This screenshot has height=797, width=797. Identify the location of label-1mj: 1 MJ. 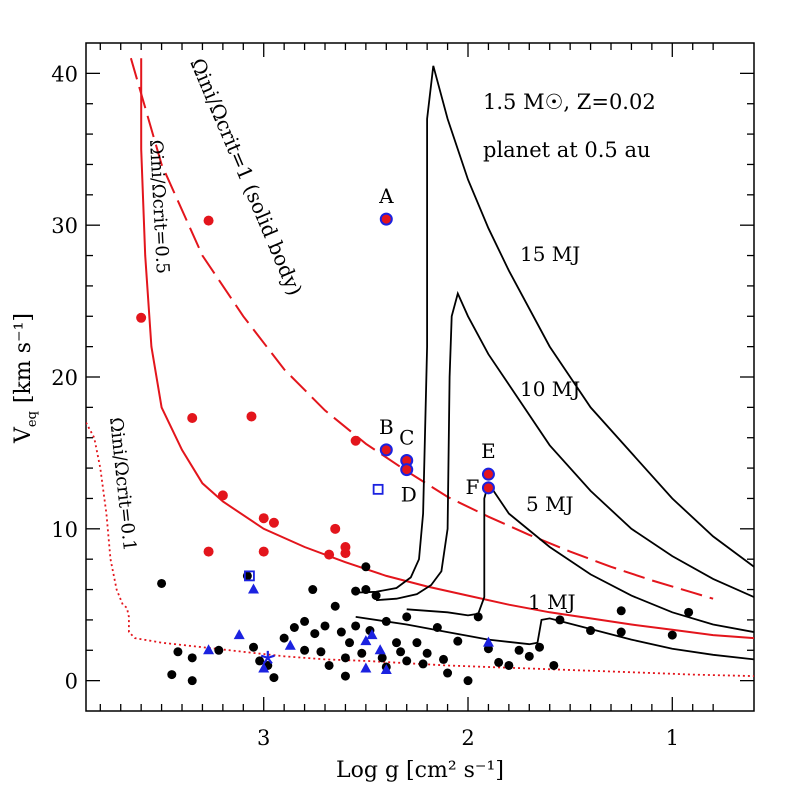
(552, 602).